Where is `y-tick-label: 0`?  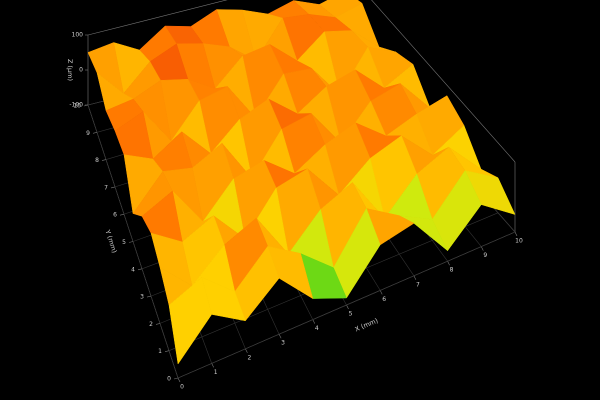
y-tick-label: 0 is located at coordinates (169, 379).